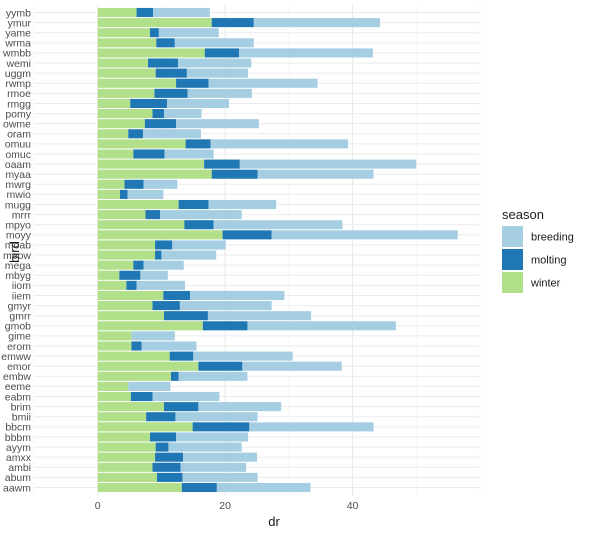  I want to click on bar-winter-mrrr, so click(121, 215).